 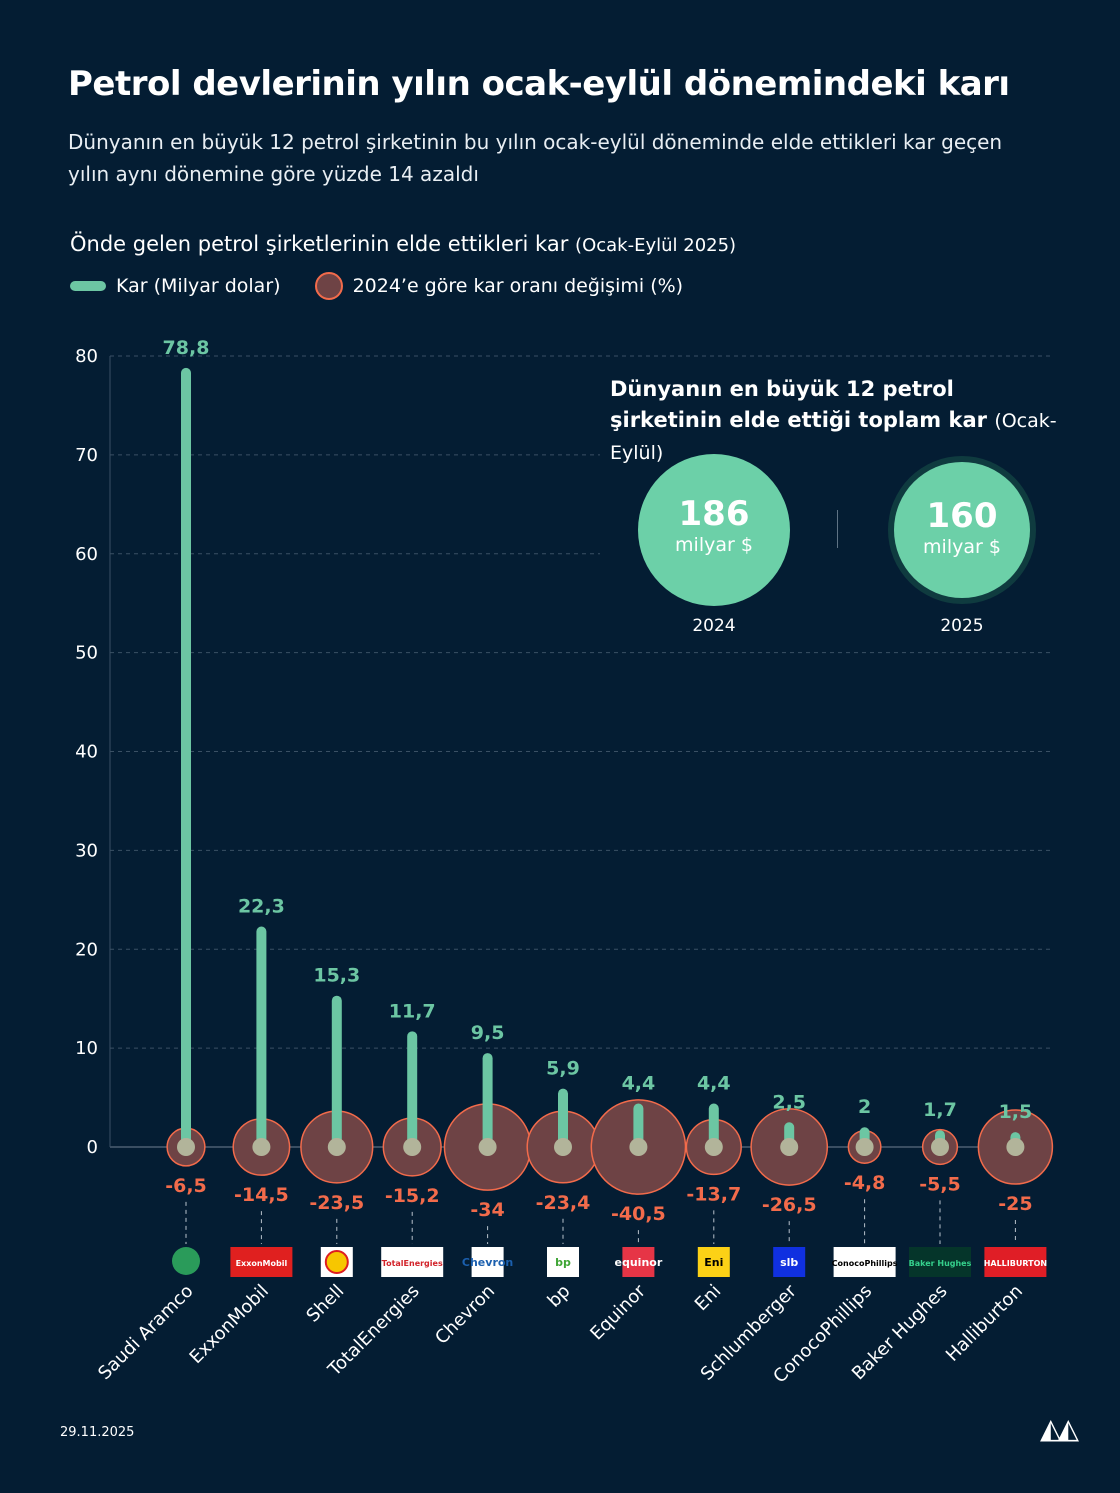 I want to click on bar-value-label: 9,5, so click(x=488, y=1033).